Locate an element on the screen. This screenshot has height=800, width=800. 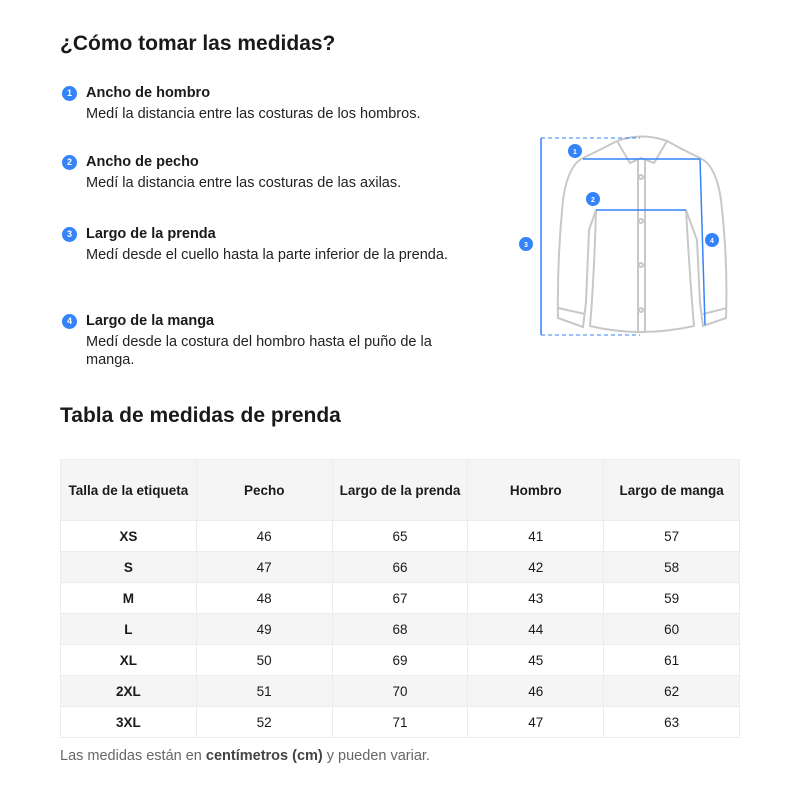
table-title: Tabla de medidas de prenda is located at coordinates (200, 415).